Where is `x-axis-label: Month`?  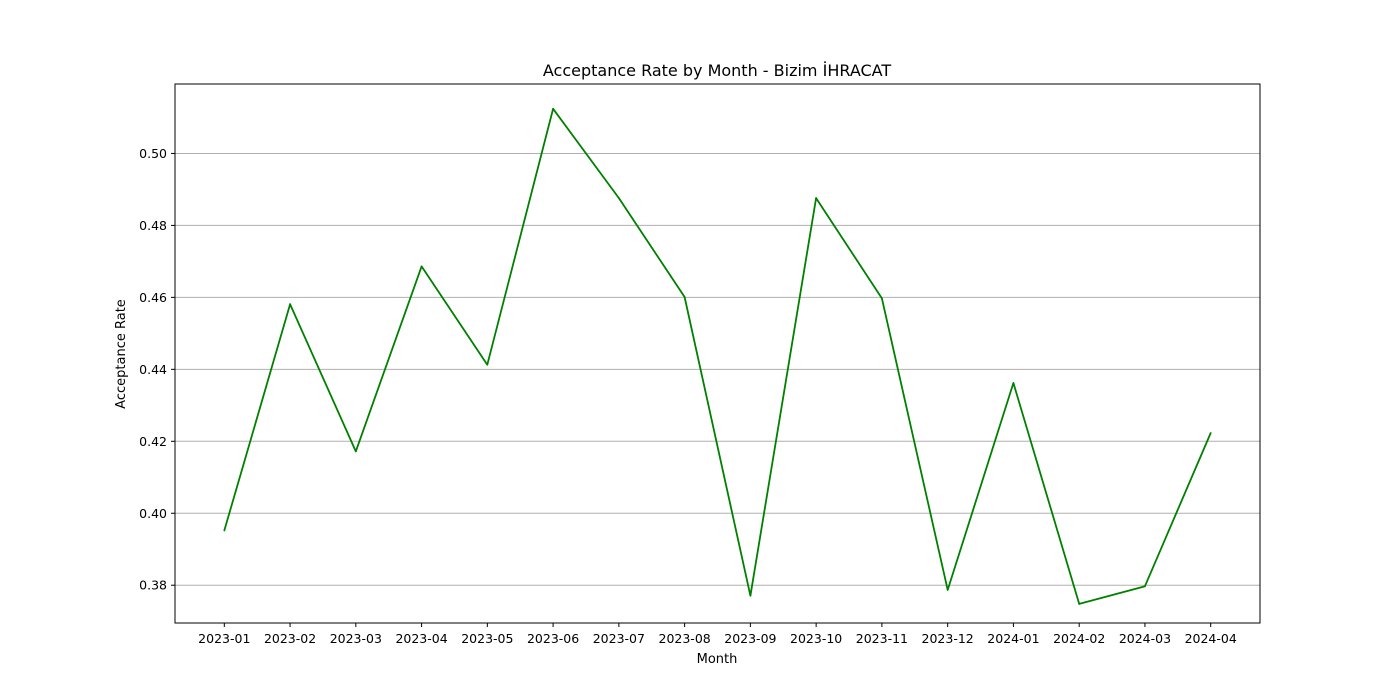
x-axis-label: Month is located at coordinates (717, 659).